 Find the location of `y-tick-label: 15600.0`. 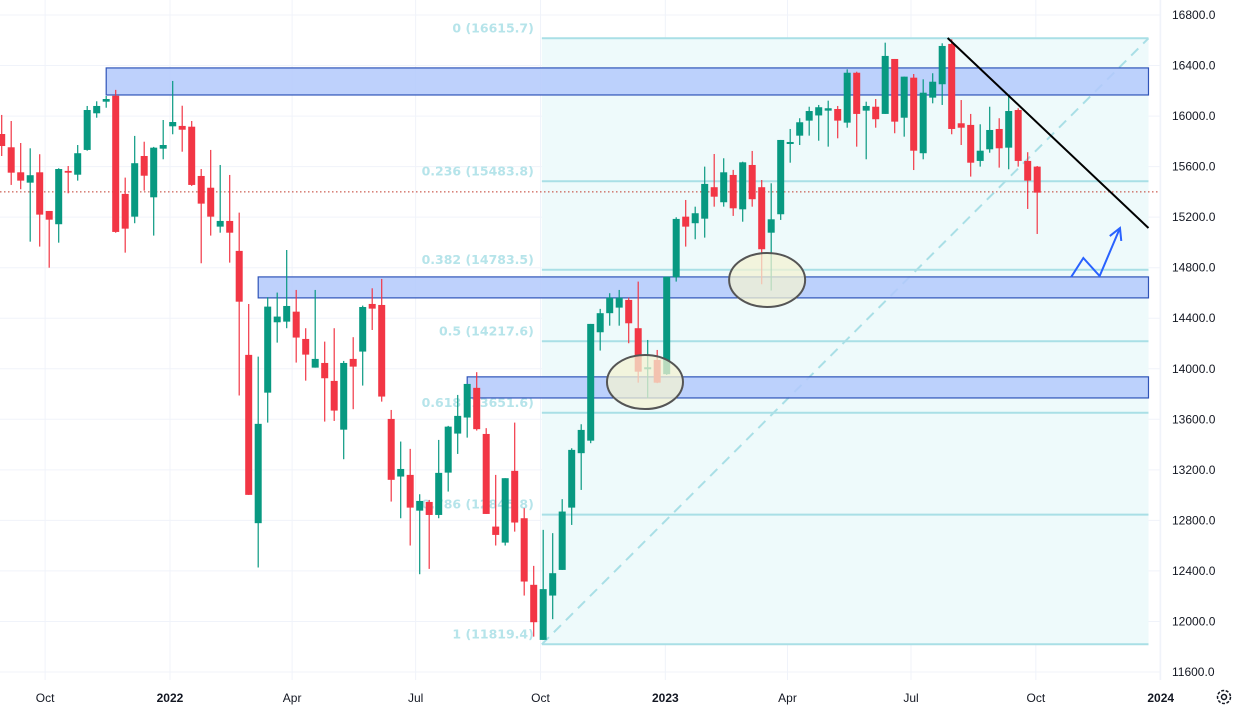

y-tick-label: 15600.0 is located at coordinates (1194, 167).